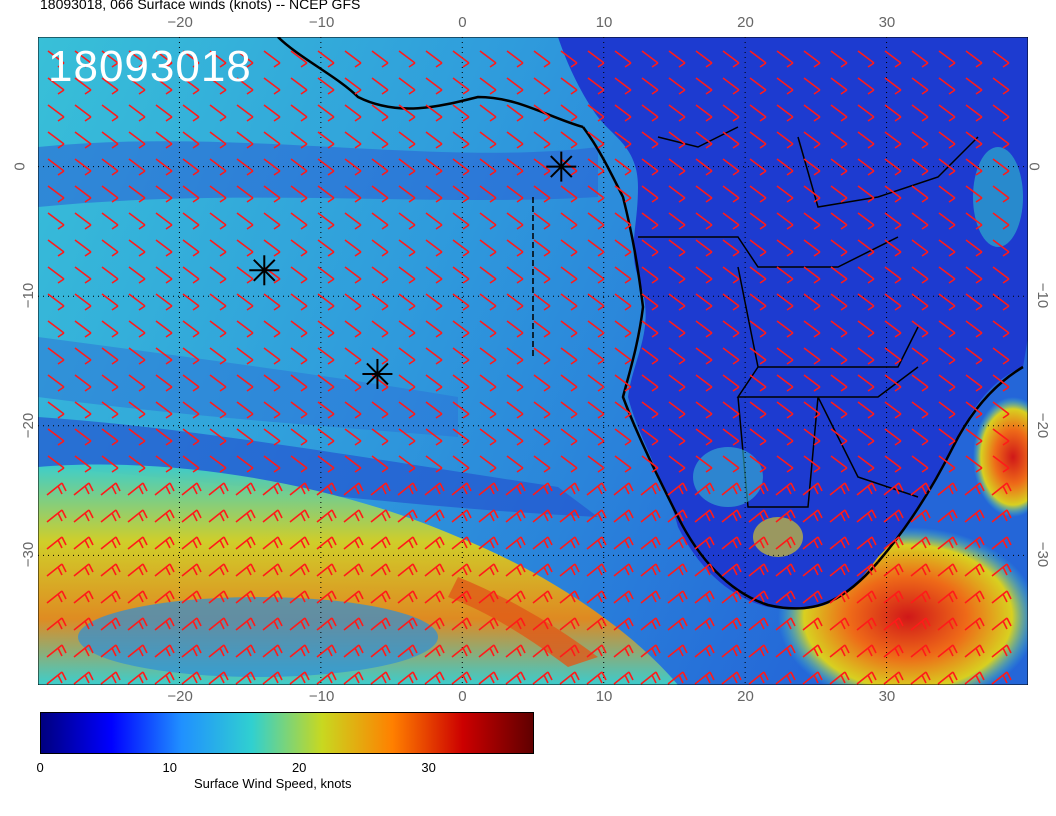 This screenshot has width=1056, height=816. I want to click on lat-tick-right: 0, so click(1034, 166).